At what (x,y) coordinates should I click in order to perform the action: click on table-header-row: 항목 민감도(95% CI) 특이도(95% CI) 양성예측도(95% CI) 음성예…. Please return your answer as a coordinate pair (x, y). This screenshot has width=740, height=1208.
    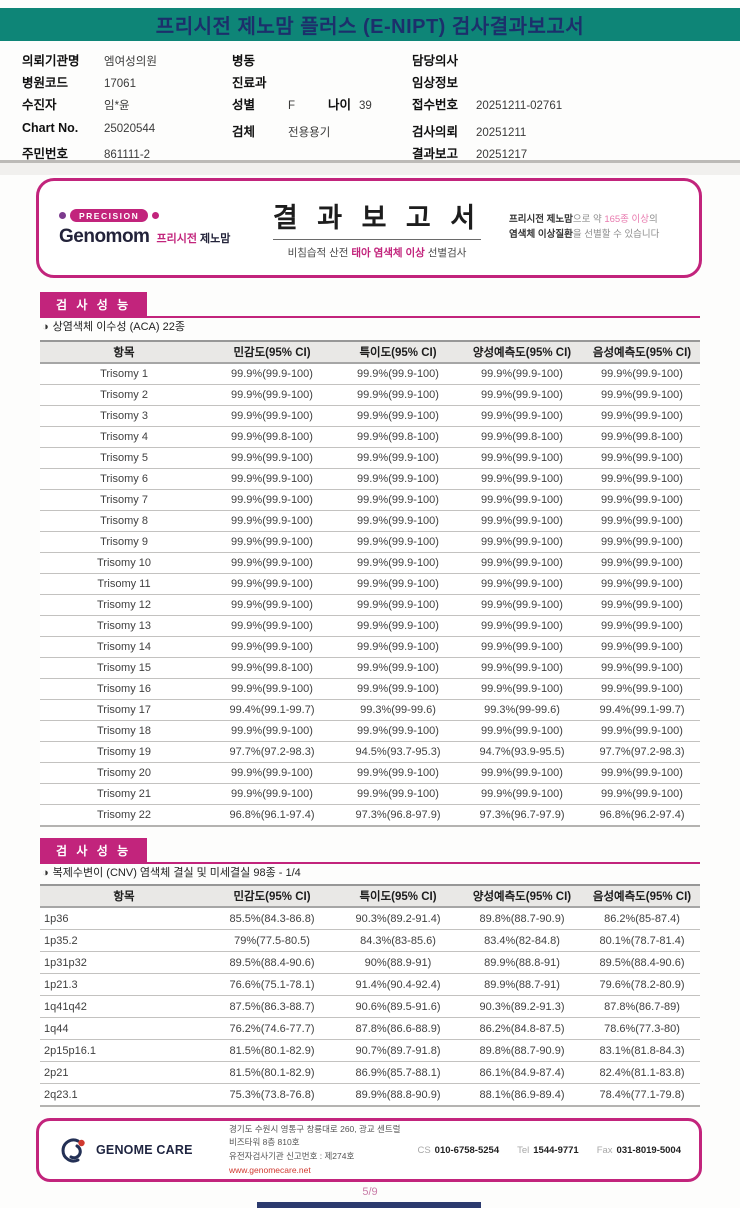
    Looking at the image, I should click on (370, 896).